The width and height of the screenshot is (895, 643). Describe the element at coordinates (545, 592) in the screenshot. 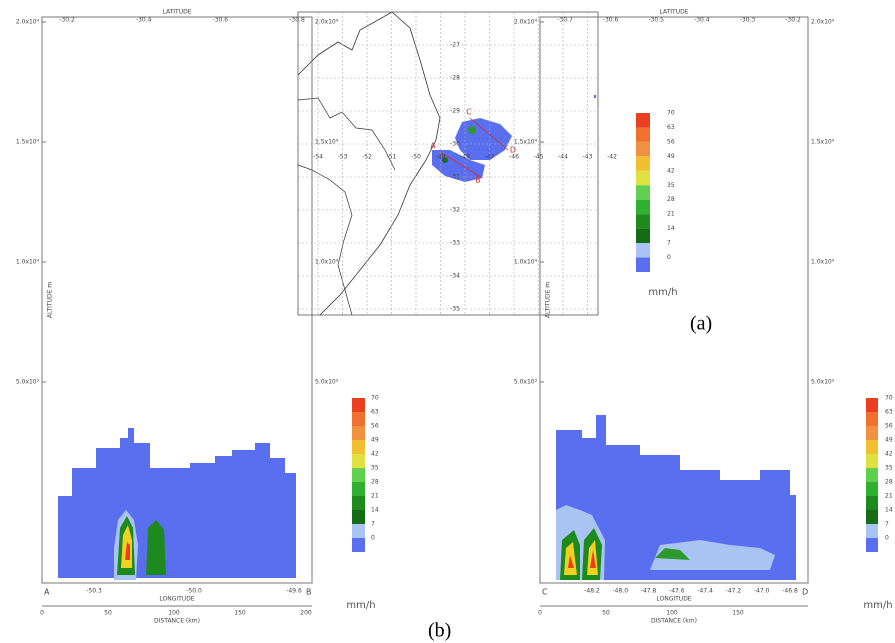

I see `end-label: C` at that location.